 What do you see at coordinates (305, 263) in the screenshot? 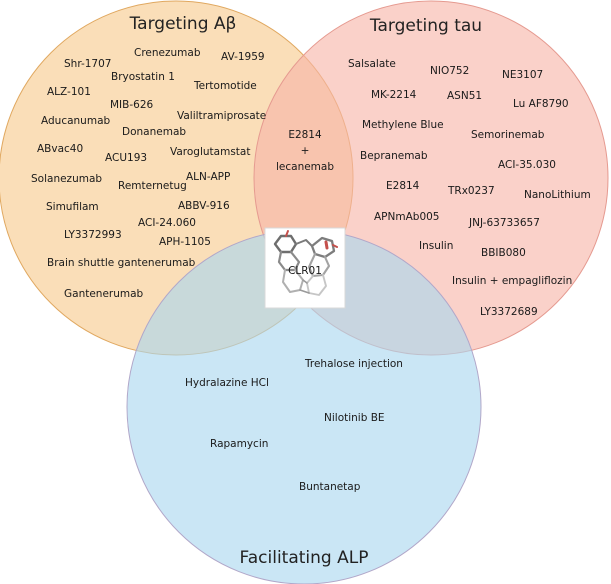
I see `molecule-icon` at bounding box center [305, 263].